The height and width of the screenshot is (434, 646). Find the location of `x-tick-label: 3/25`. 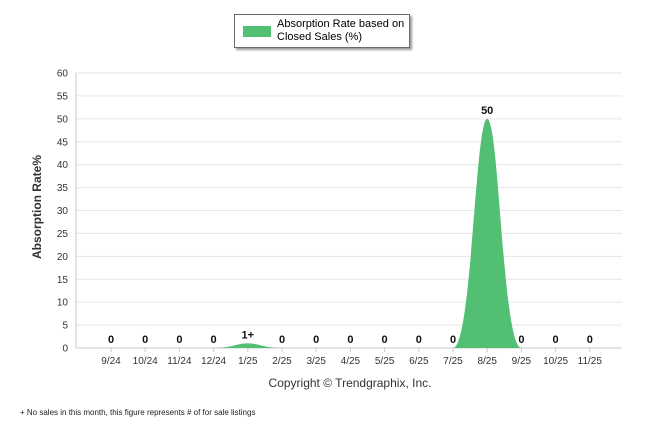

x-tick-label: 3/25 is located at coordinates (316, 361).